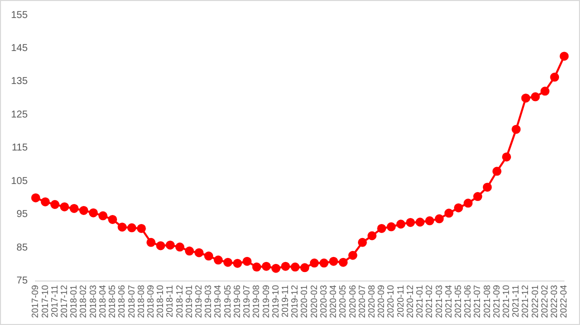  What do you see at coordinates (535, 301) in the screenshot?
I see `x-tick-label: 2022-01` at bounding box center [535, 301].